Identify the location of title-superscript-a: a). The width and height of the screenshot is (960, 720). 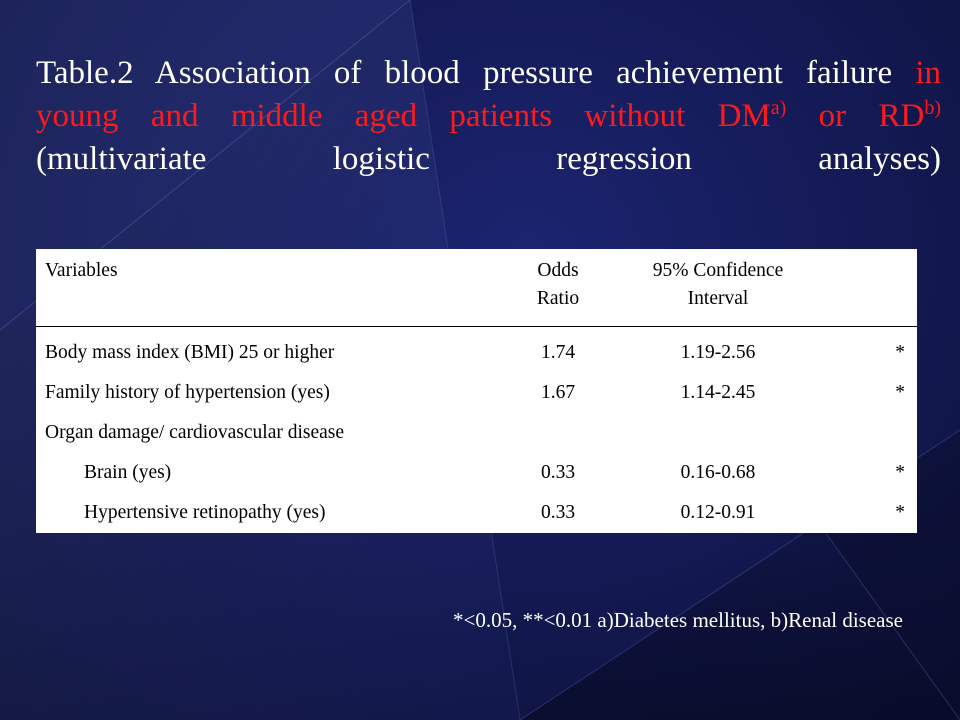
(779, 108).